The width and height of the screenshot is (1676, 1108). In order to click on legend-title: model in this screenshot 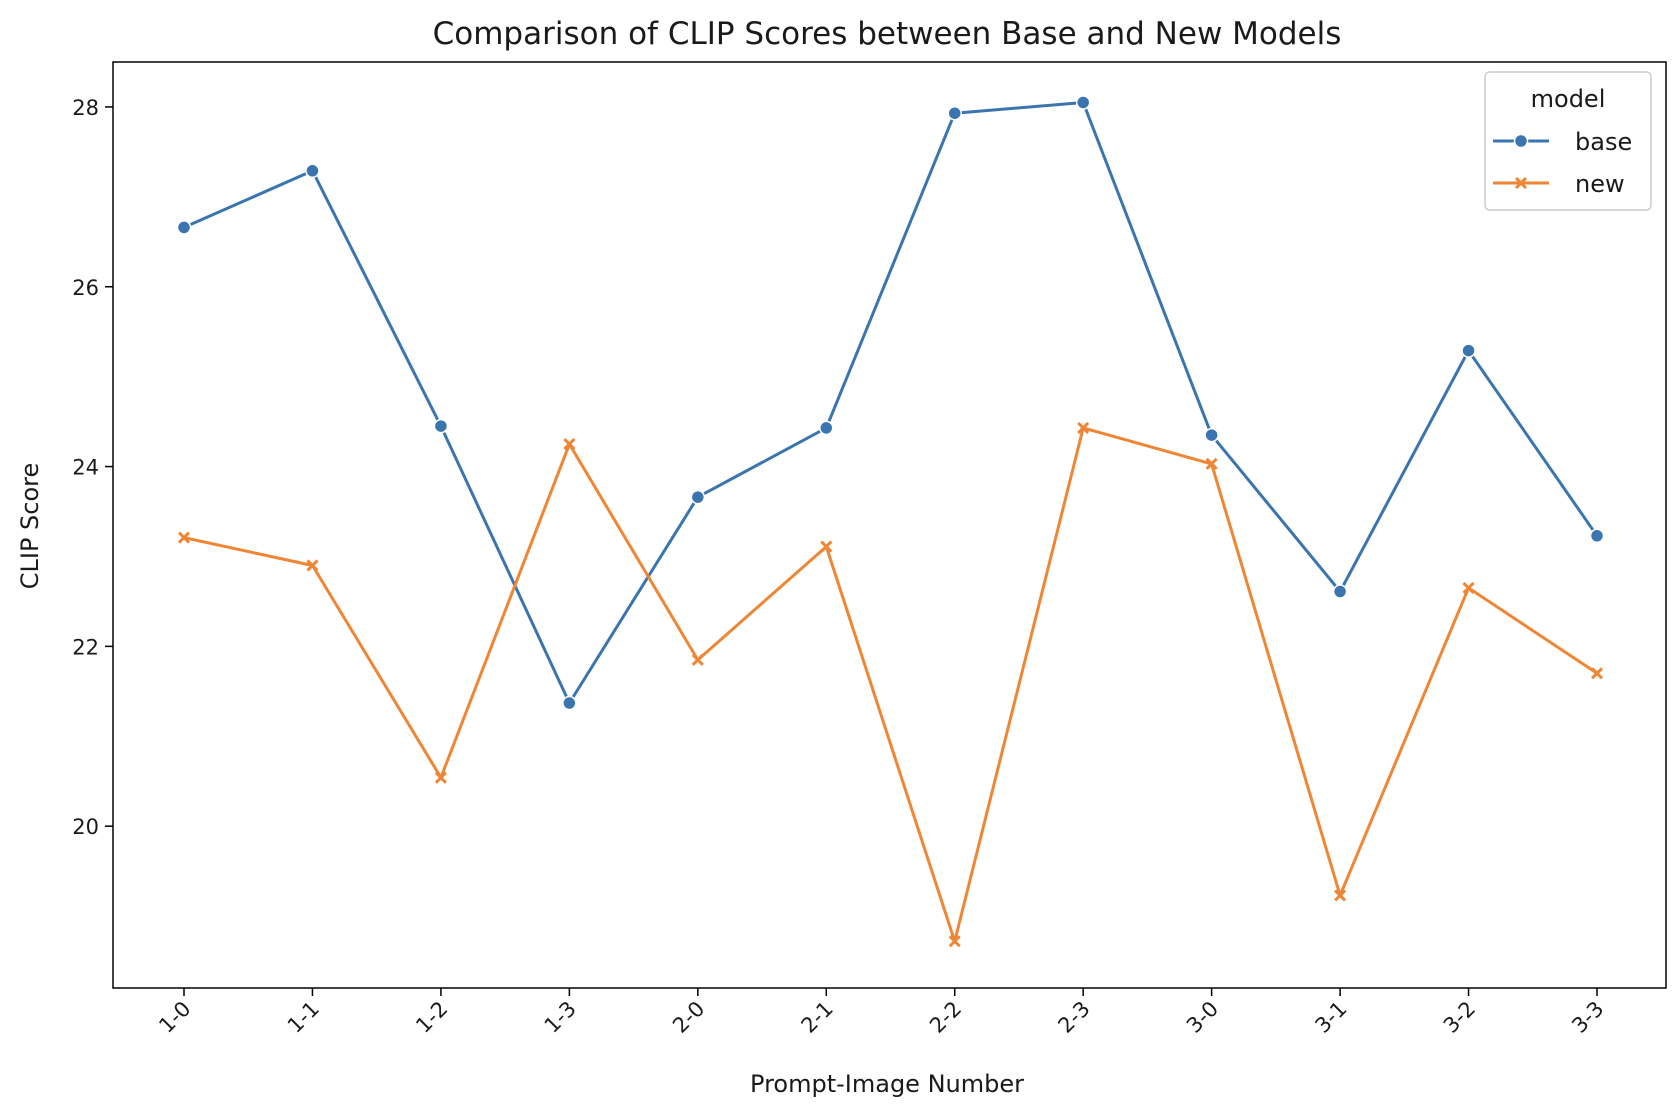, I will do `click(1568, 99)`.